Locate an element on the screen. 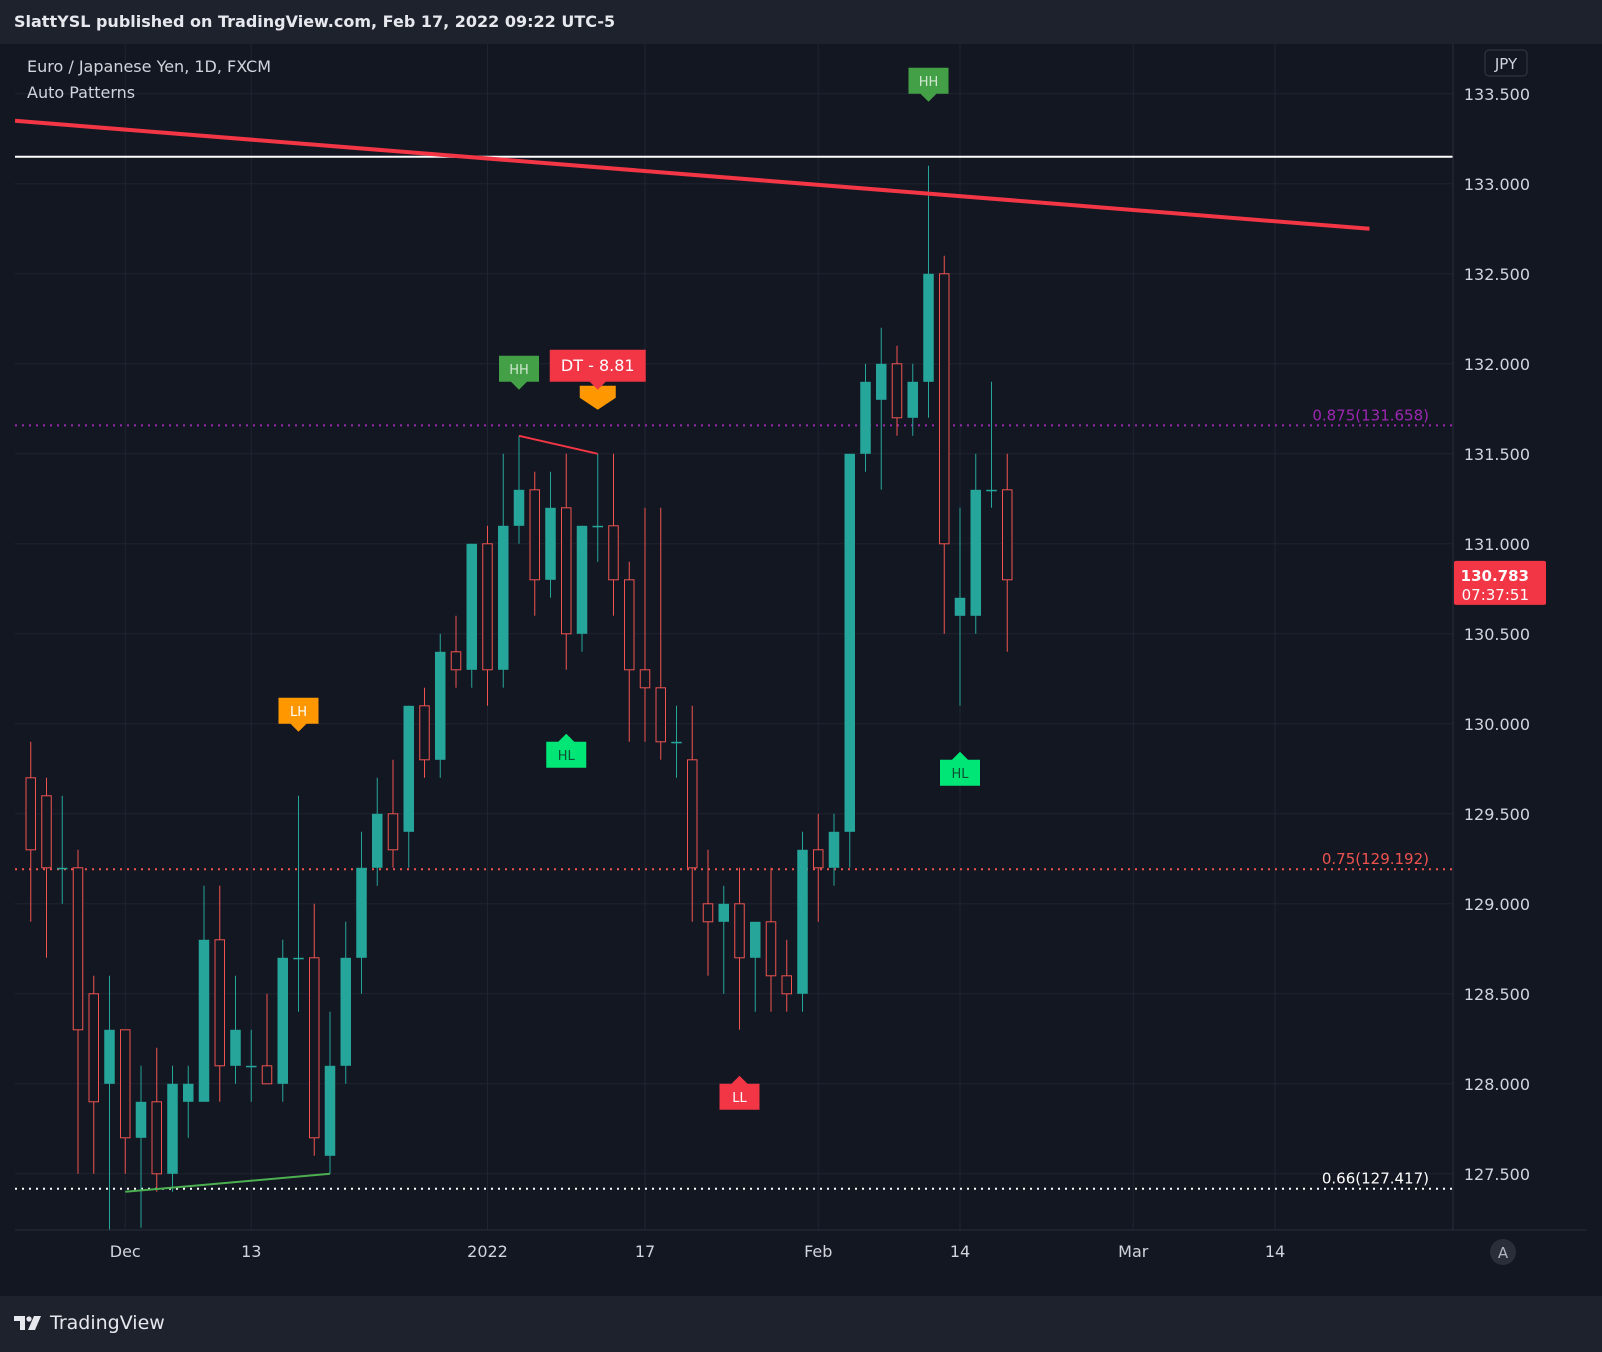 The image size is (1602, 1352). pivot-label: LH is located at coordinates (298, 714).